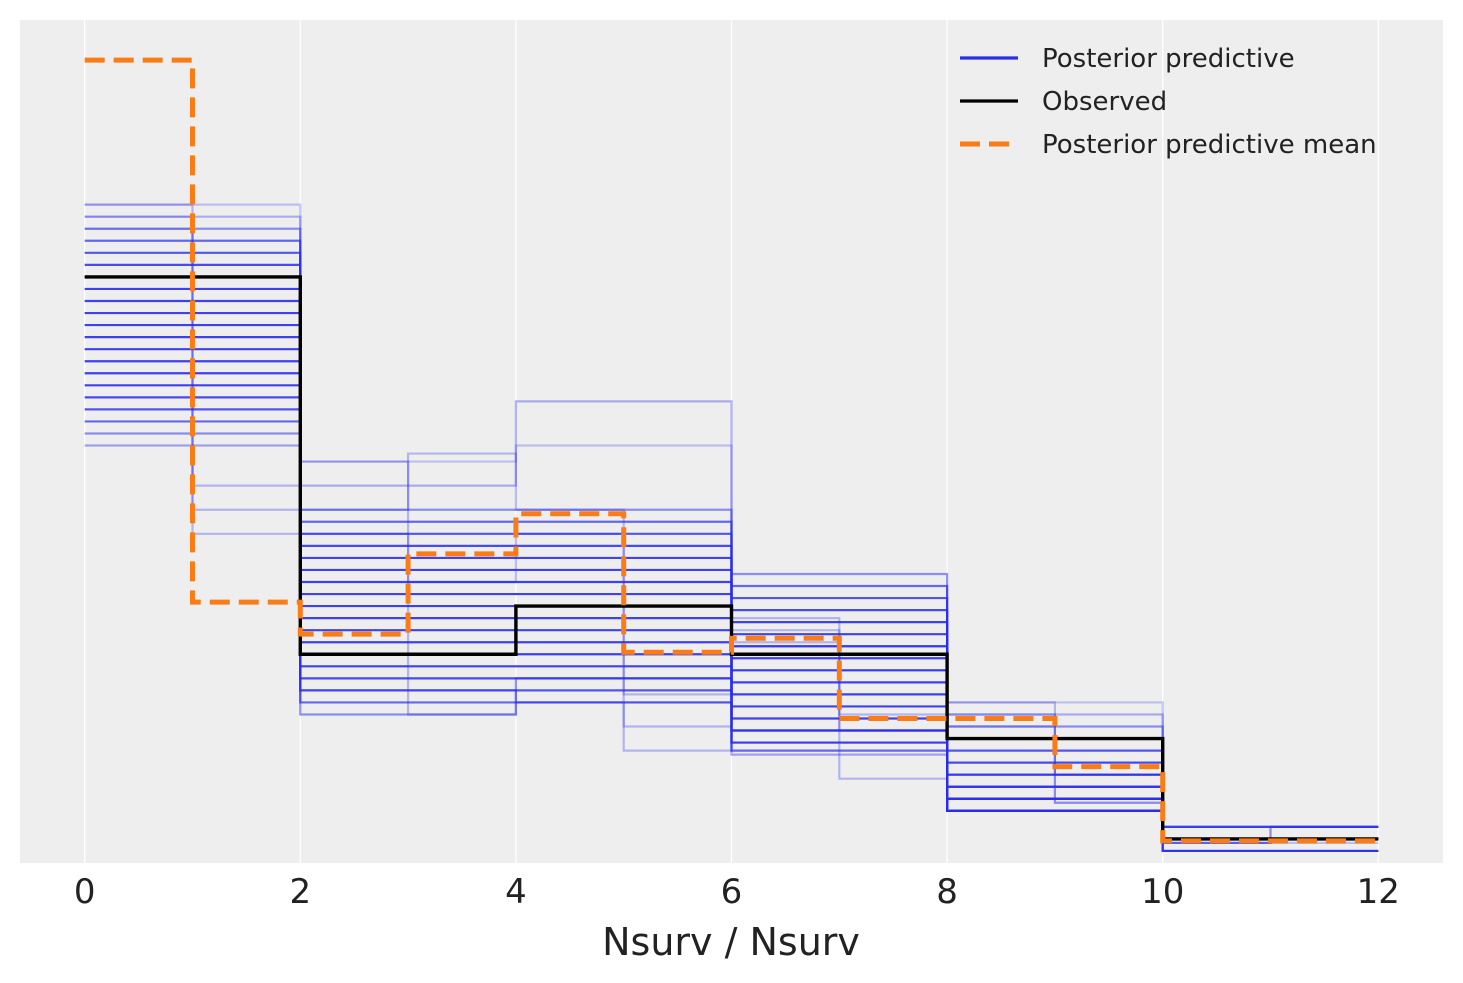 The image size is (1463, 983). What do you see at coordinates (732, 892) in the screenshot?
I see `x-tick-label: 6` at bounding box center [732, 892].